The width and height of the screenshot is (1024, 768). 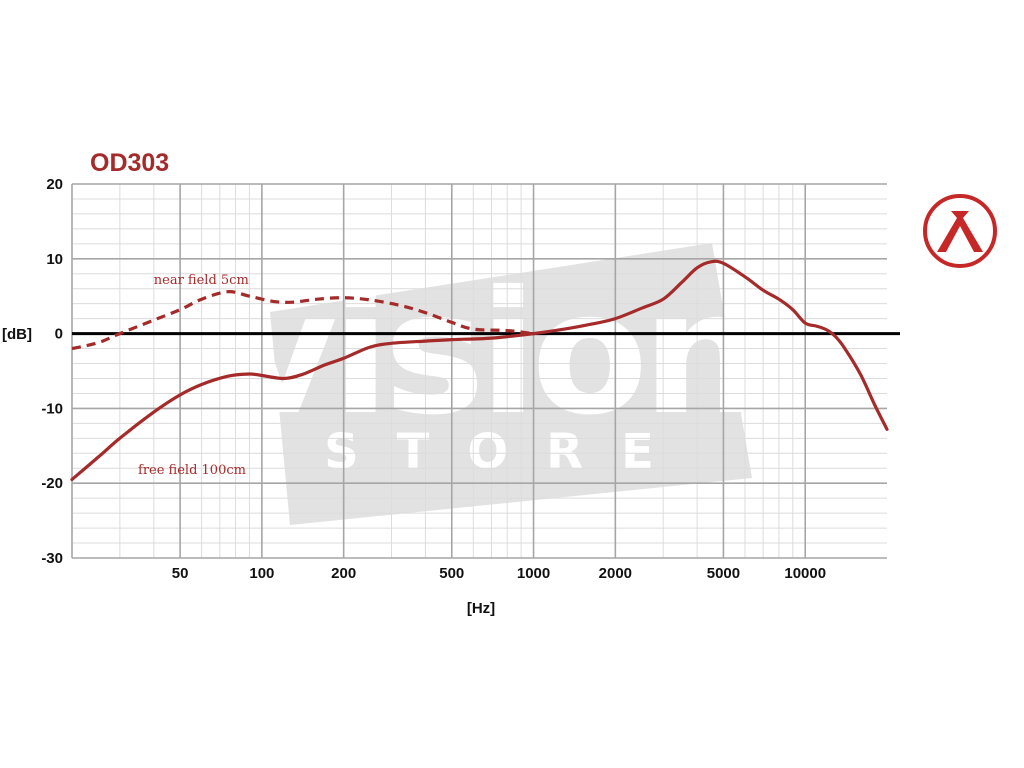 I want to click on y-tick-label: -10, so click(x=52, y=408).